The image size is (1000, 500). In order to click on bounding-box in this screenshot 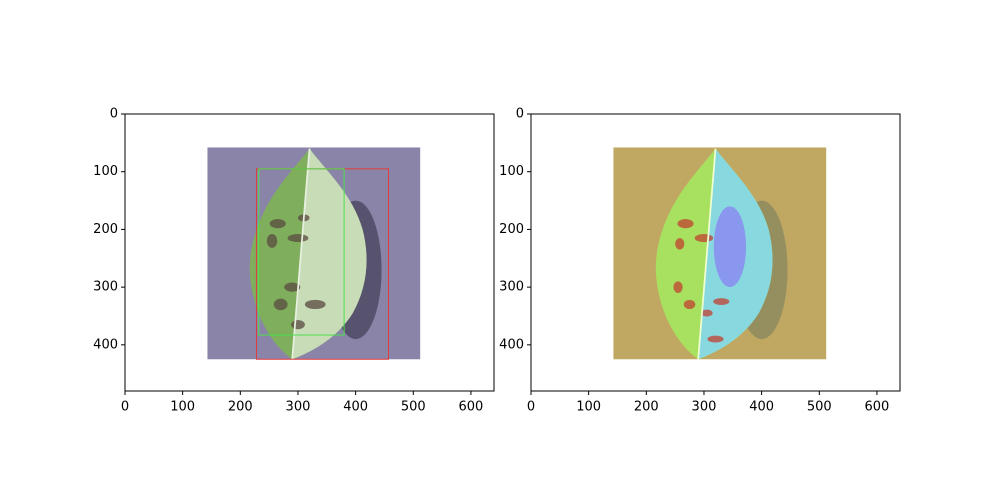, I will do `click(301, 252)`.